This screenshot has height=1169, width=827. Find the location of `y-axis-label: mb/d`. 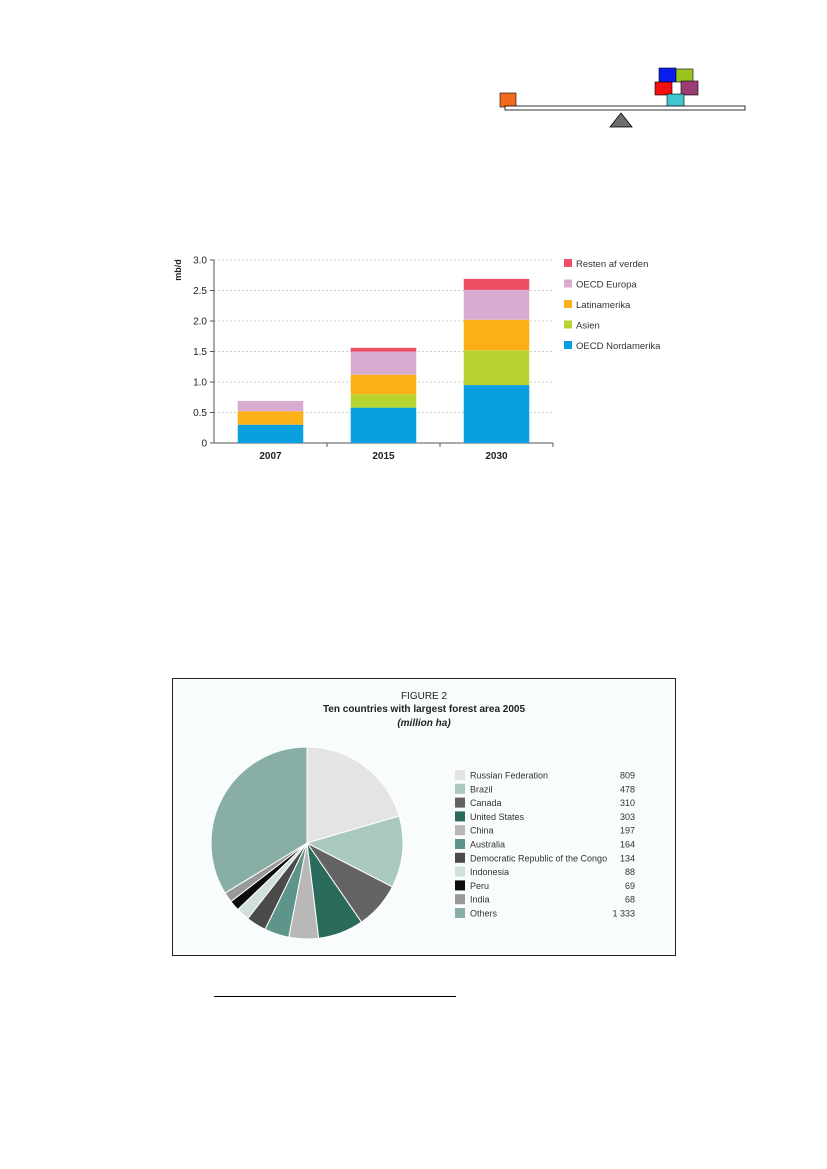

y-axis-label: mb/d is located at coordinates (178, 270).